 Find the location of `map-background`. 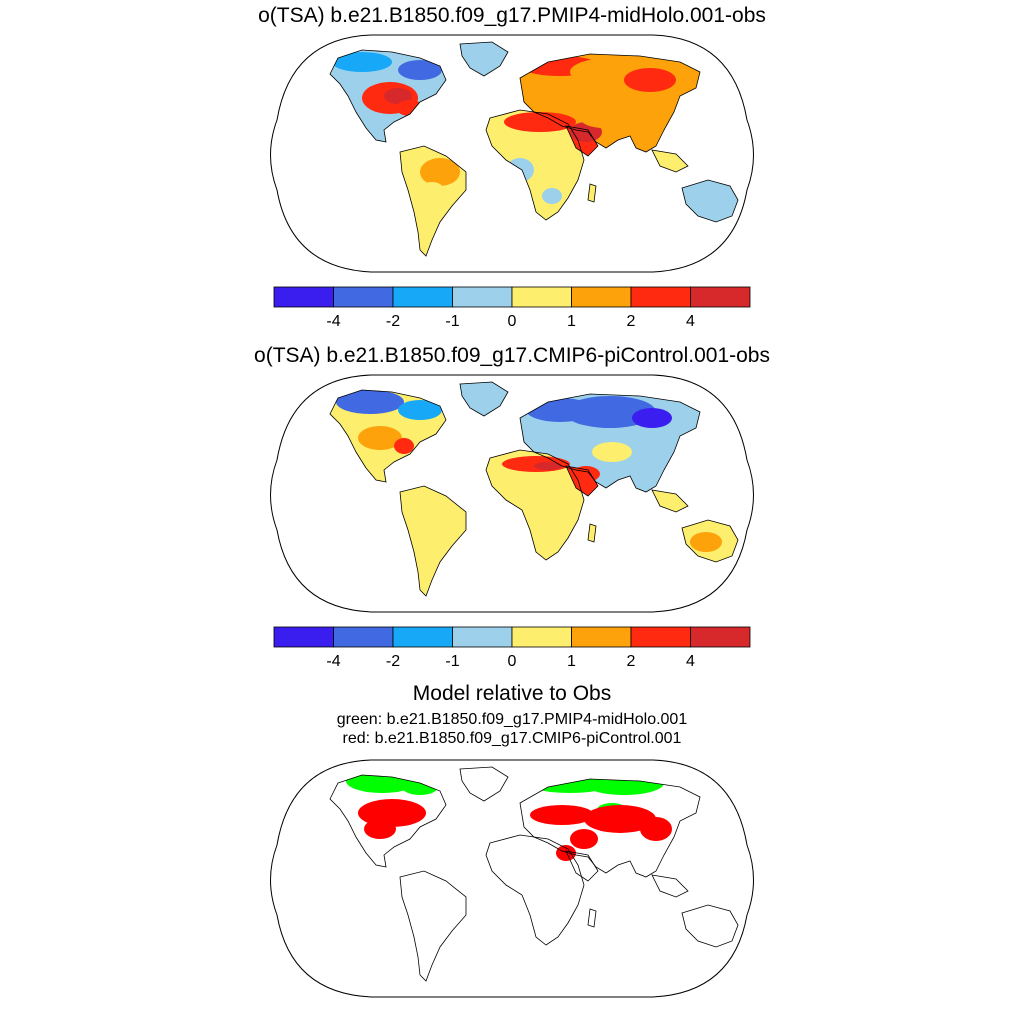

map-background is located at coordinates (512, 878).